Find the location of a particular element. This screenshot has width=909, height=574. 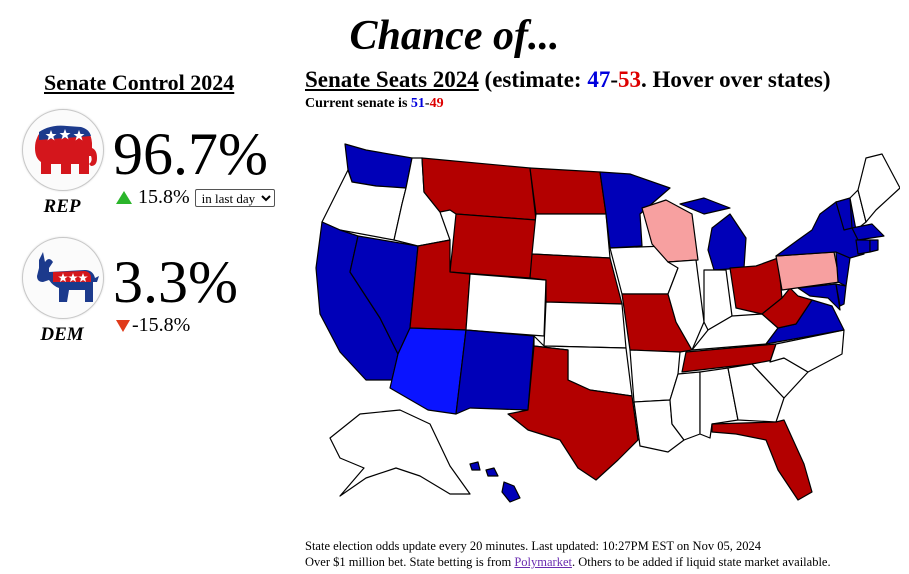

period-select: in last day is located at coordinates (234, 197).